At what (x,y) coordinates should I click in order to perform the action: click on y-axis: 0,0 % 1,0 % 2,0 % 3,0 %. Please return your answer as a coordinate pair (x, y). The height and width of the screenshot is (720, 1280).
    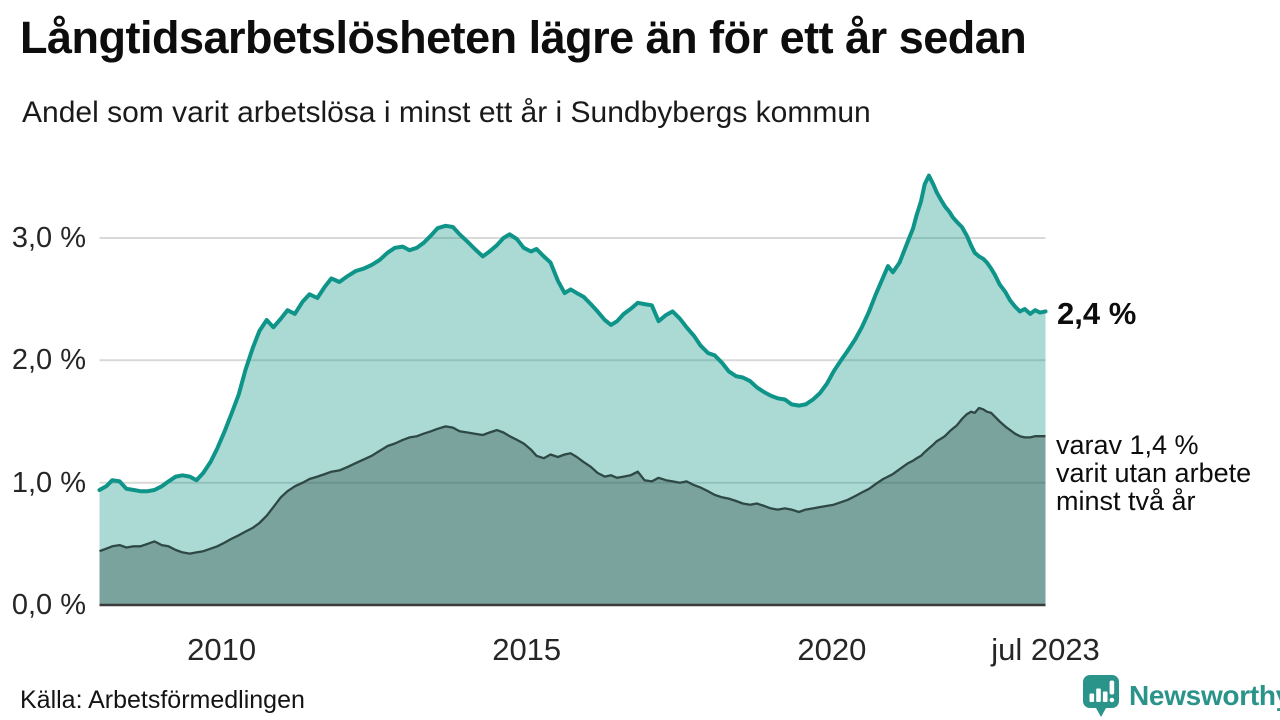
    Looking at the image, I should click on (43, 360).